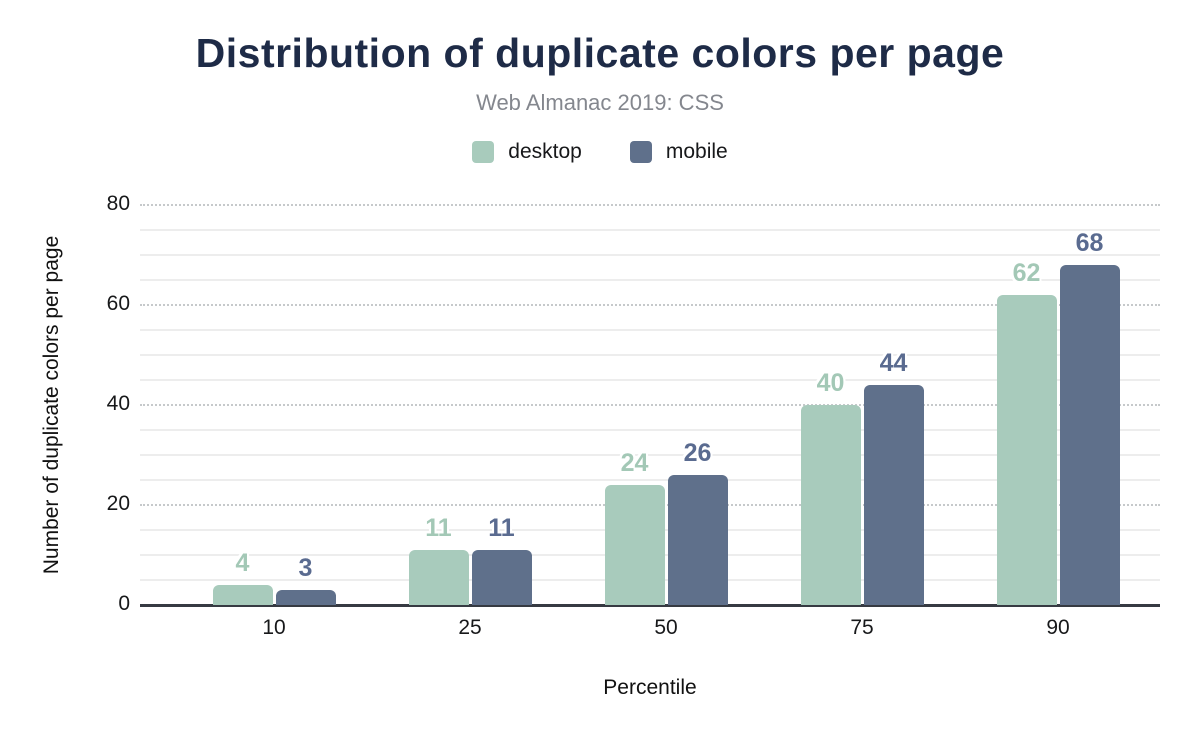 The width and height of the screenshot is (1200, 742). What do you see at coordinates (830, 487) in the screenshot?
I see `bar-desktop-75: 40` at bounding box center [830, 487].